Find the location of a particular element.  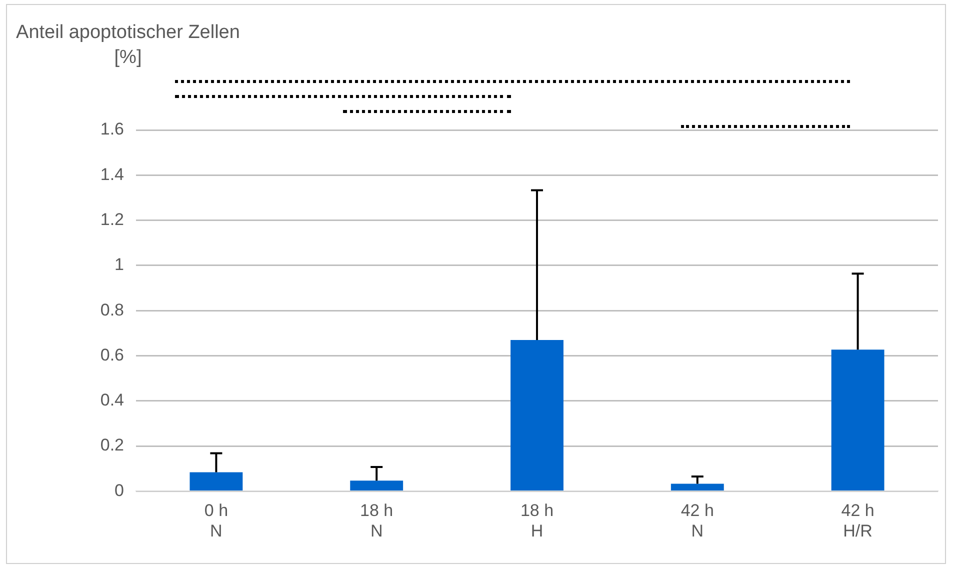

x-tick-label: 42 h N is located at coordinates (697, 520).